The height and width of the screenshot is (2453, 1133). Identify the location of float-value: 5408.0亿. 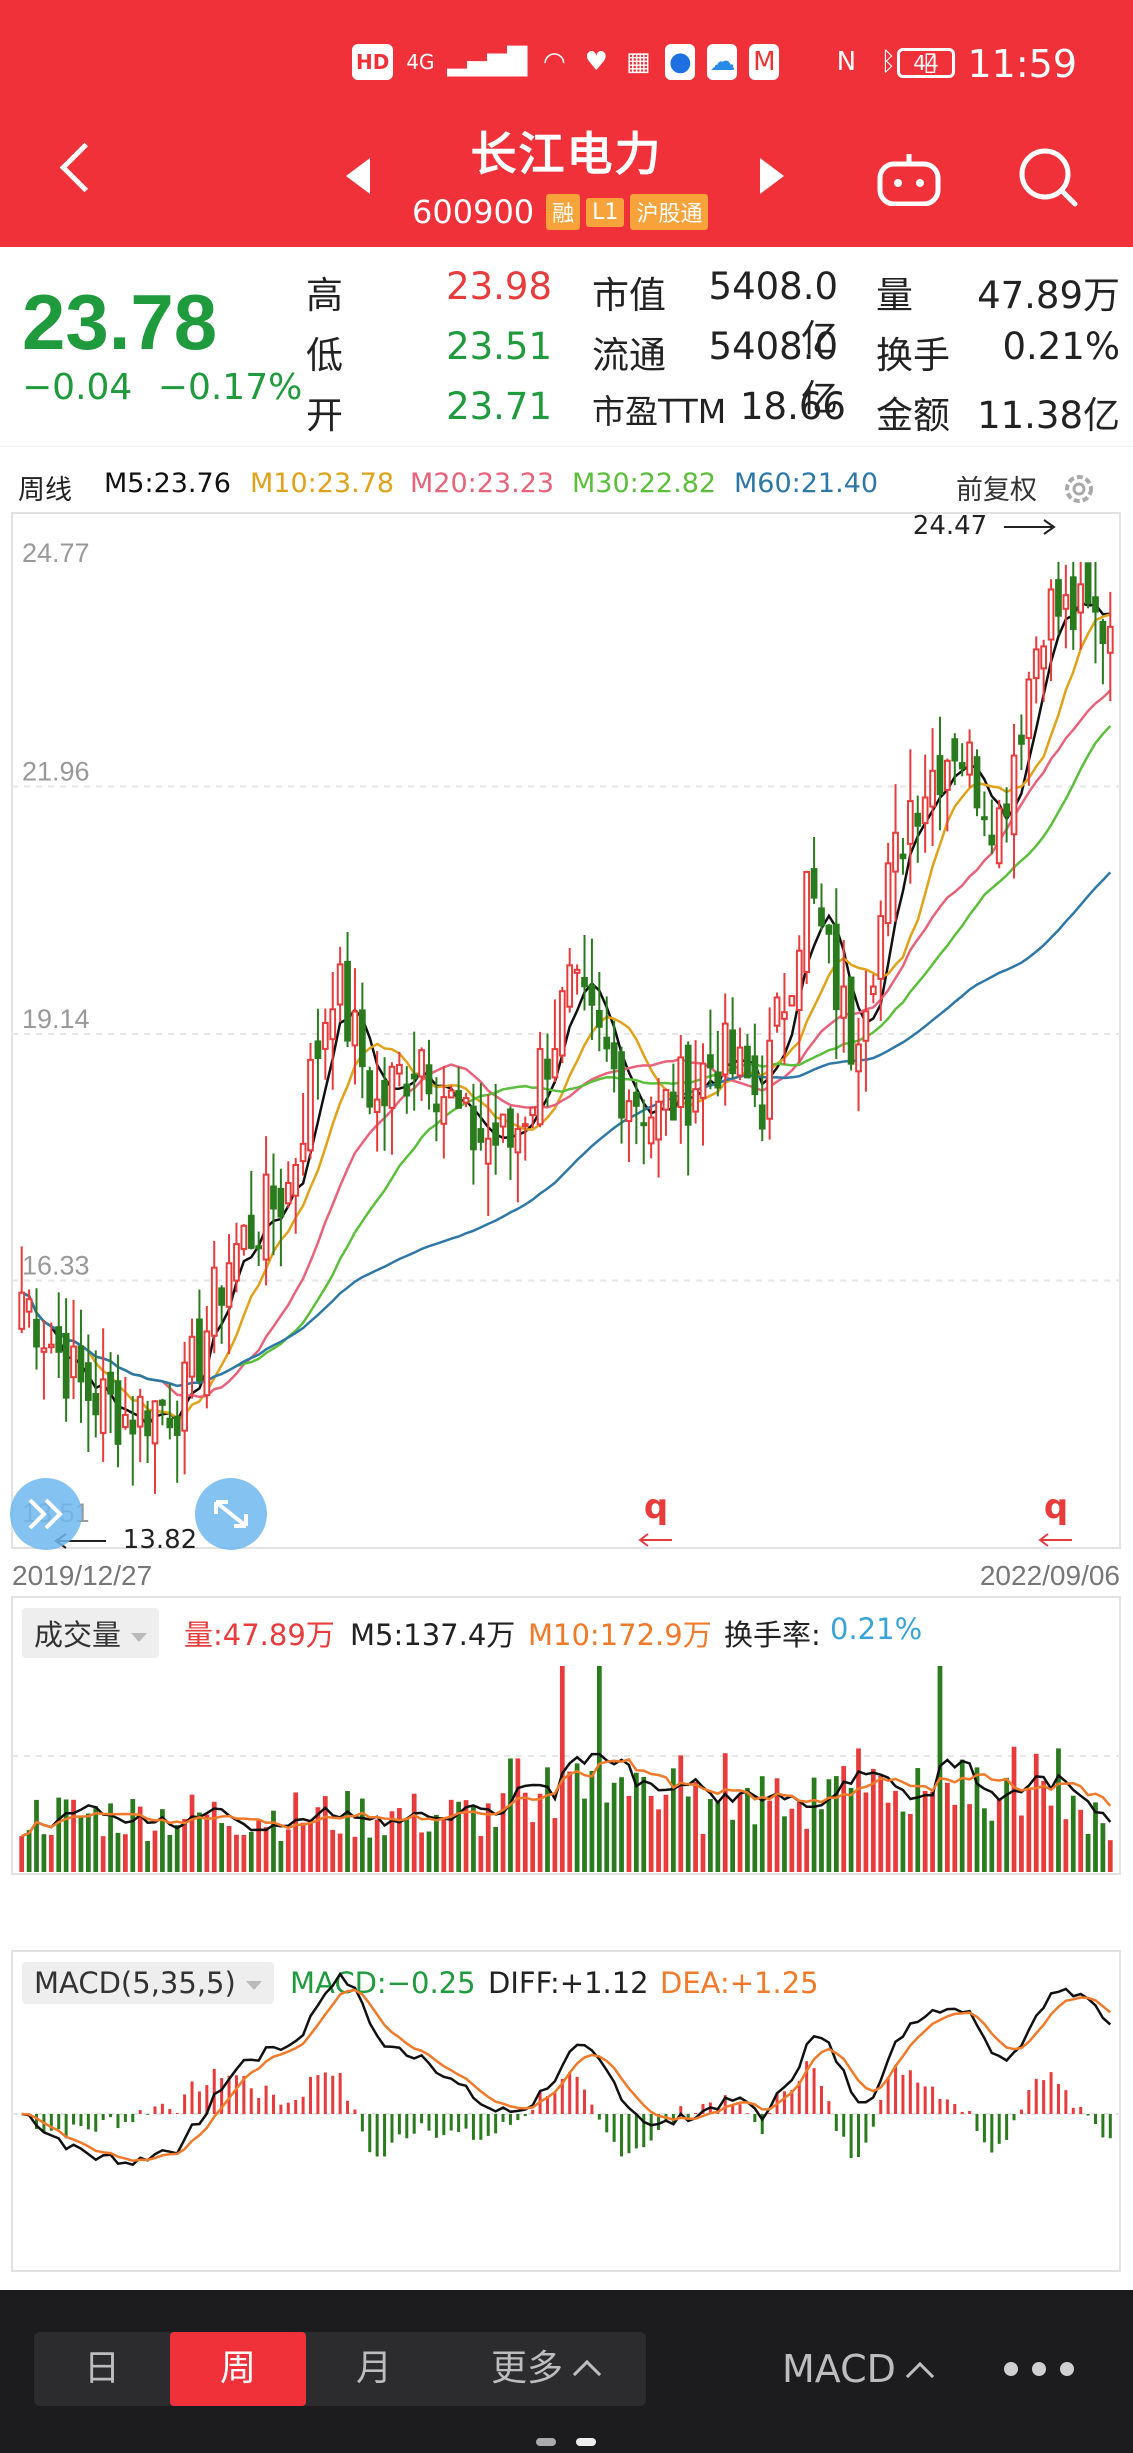
(773, 372).